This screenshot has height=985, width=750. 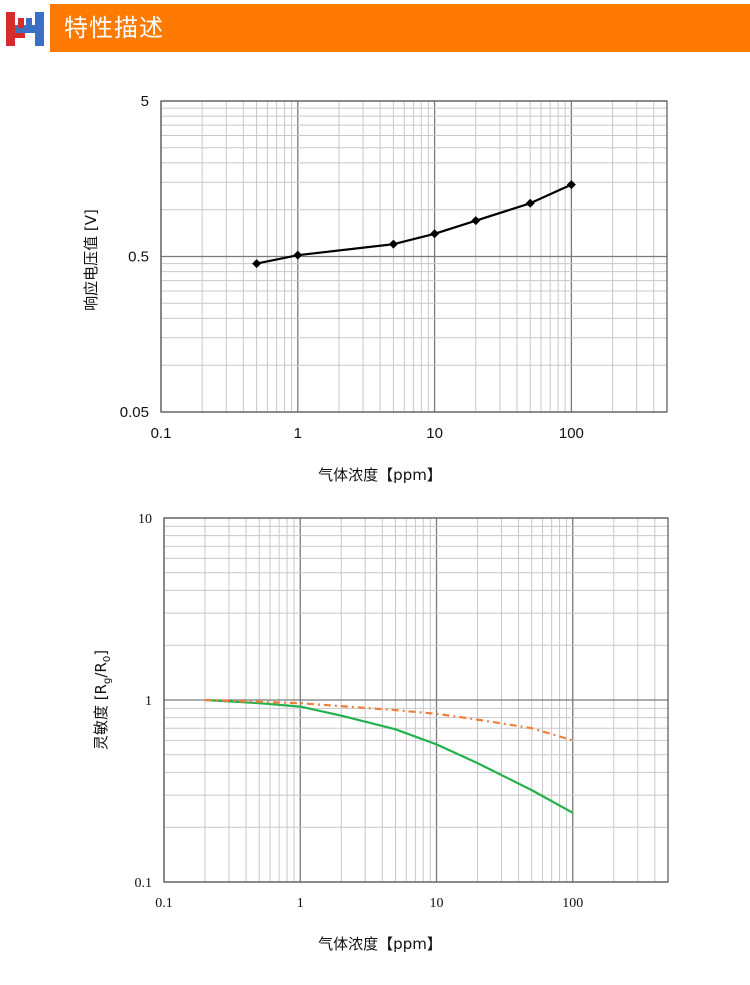 I want to click on y-axis-label-text: 响应电压值 [V], so click(x=91, y=260).